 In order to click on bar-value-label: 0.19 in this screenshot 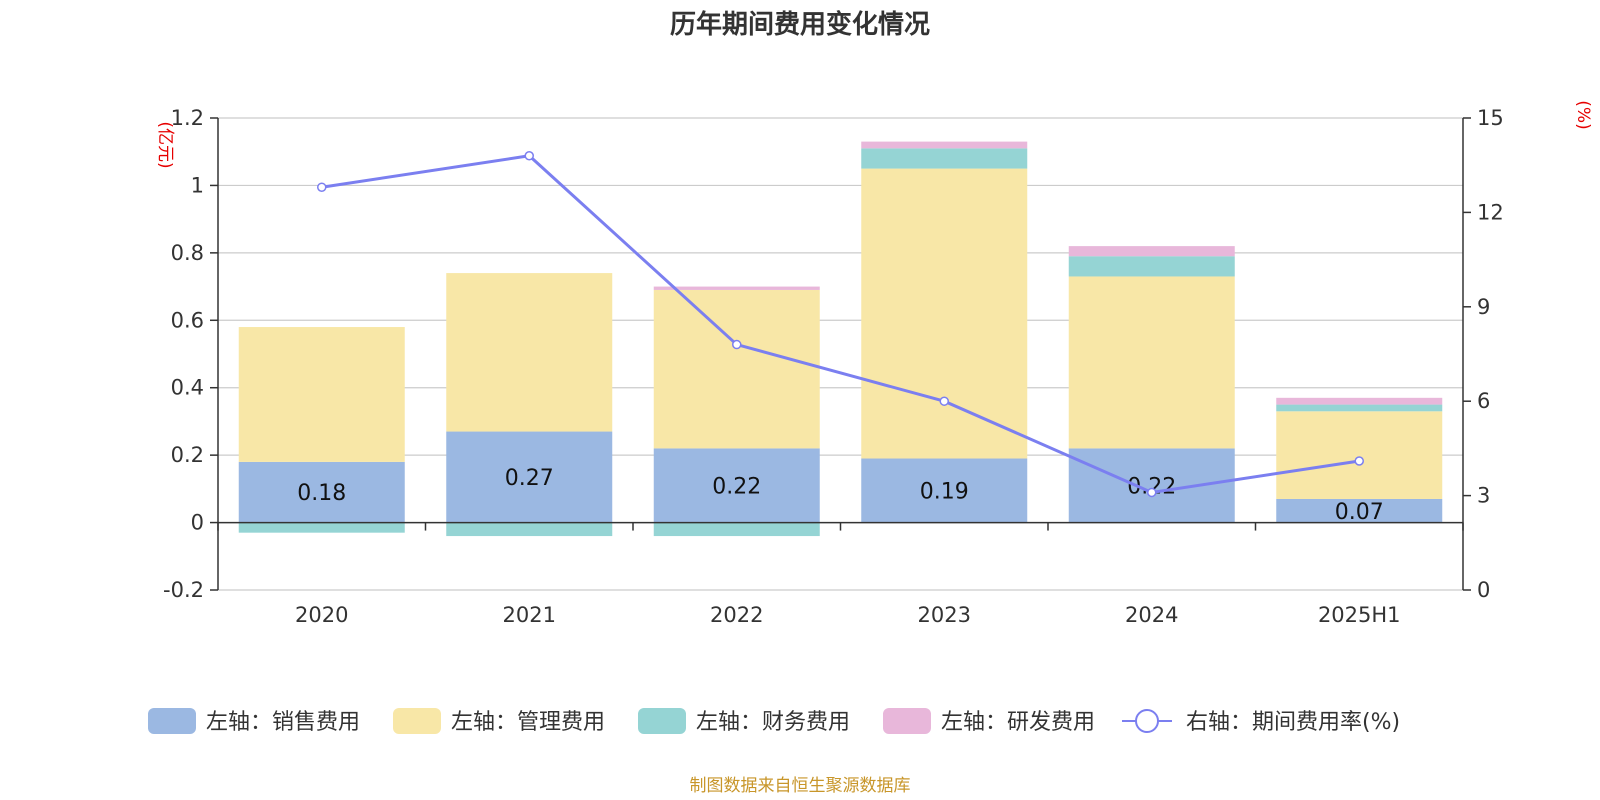, I will do `click(944, 492)`.